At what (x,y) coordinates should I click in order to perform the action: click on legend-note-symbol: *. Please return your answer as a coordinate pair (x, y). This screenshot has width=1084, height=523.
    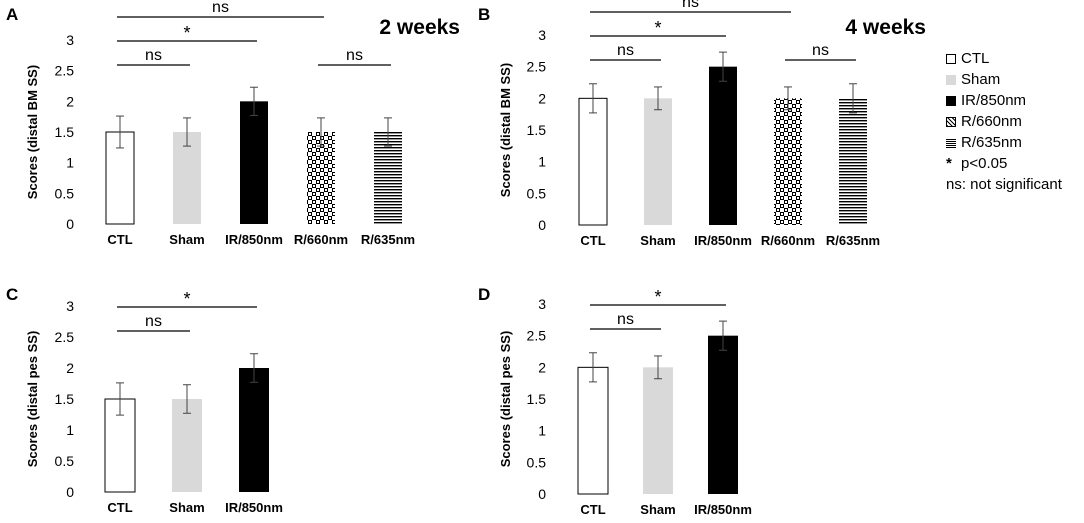
    Looking at the image, I should click on (949, 163).